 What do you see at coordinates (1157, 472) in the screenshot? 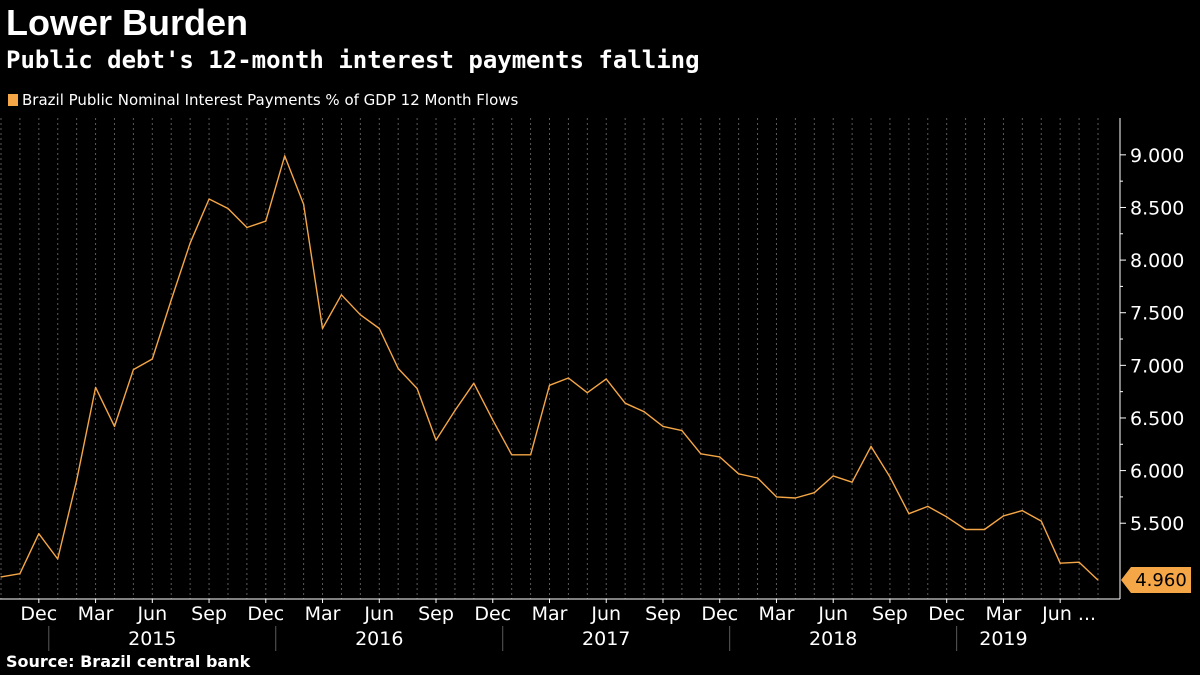
I see `y-tick-label: 6.000` at bounding box center [1157, 472].